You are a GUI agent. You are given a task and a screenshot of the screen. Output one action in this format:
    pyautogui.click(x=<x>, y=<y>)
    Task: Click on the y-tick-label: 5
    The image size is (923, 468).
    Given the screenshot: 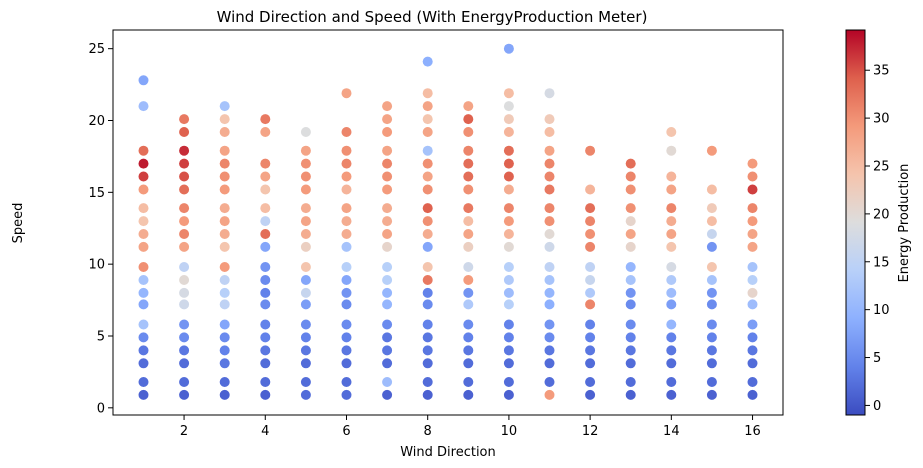 What is the action you would take?
    pyautogui.click(x=101, y=336)
    